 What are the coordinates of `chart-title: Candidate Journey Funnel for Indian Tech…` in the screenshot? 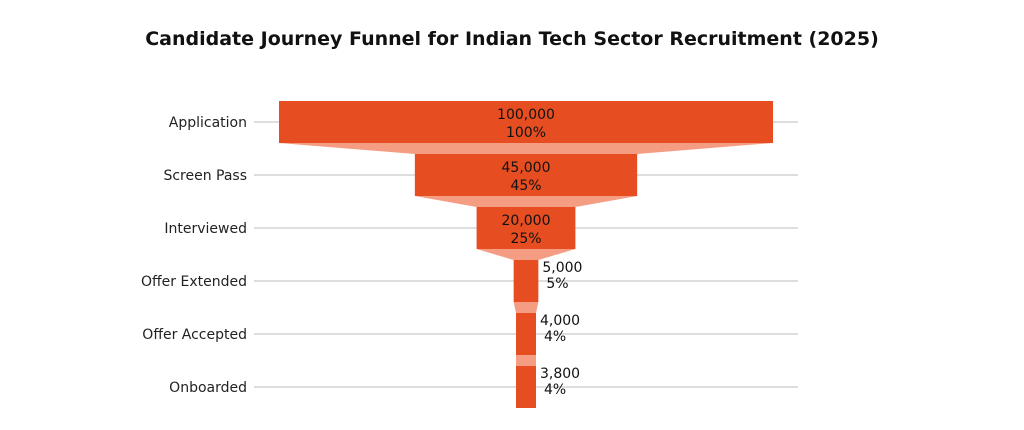 It's located at (512, 39).